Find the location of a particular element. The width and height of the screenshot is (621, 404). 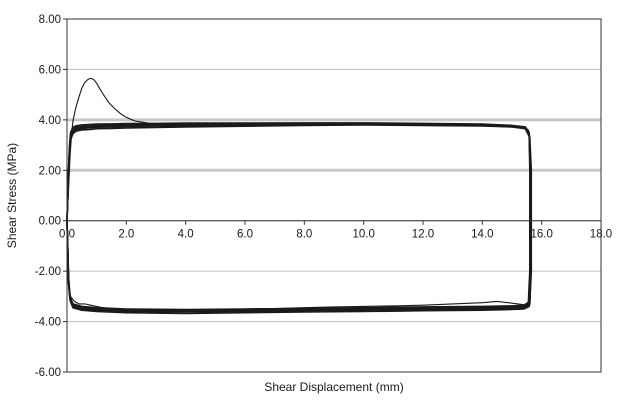

x-tick-label: 8.0 is located at coordinates (304, 235).